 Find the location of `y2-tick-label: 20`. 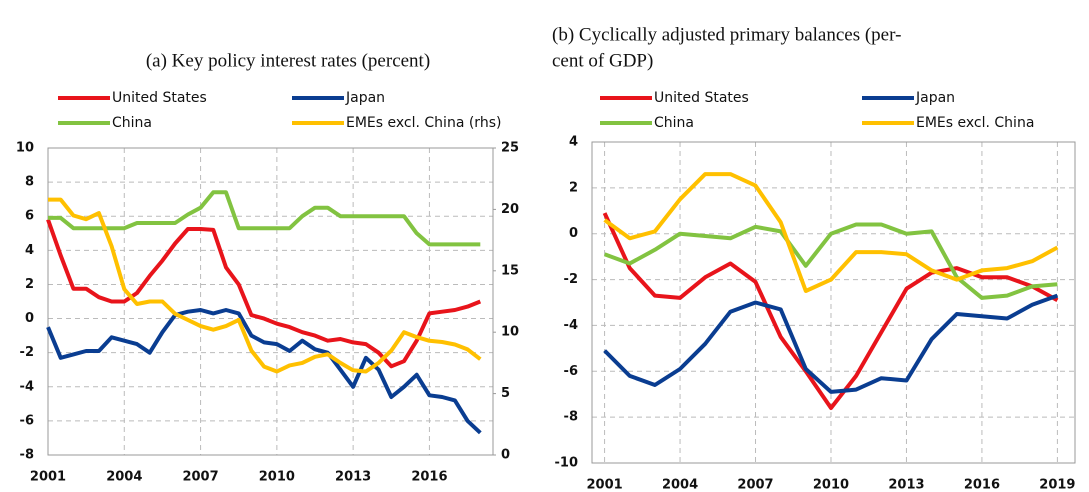

y2-tick-label: 20 is located at coordinates (510, 209).